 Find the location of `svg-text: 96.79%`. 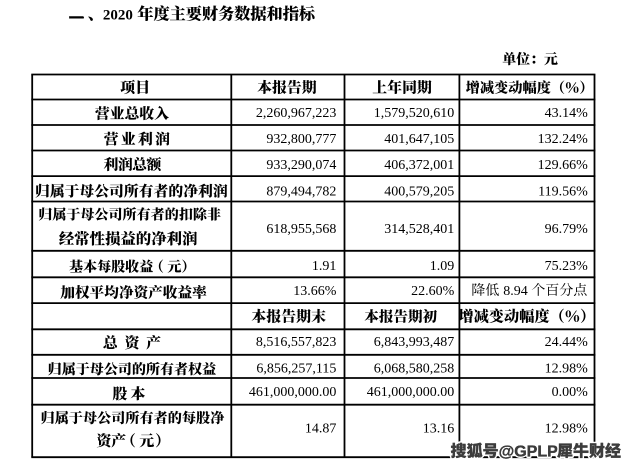

svg-text: 96.79% is located at coordinates (567, 229).